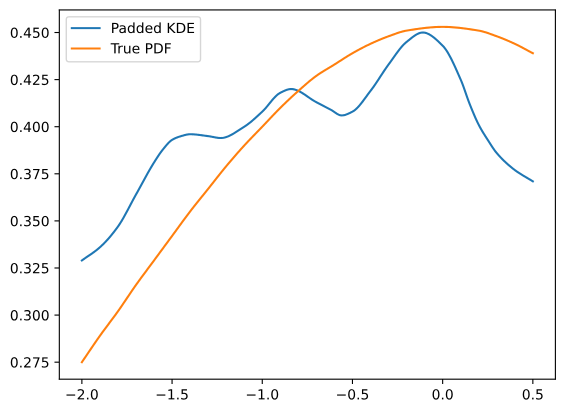 Image resolution: width=565 pixels, height=413 pixels. What do you see at coordinates (82, 394) in the screenshot?
I see `x-tick-label: −2.0` at bounding box center [82, 394].